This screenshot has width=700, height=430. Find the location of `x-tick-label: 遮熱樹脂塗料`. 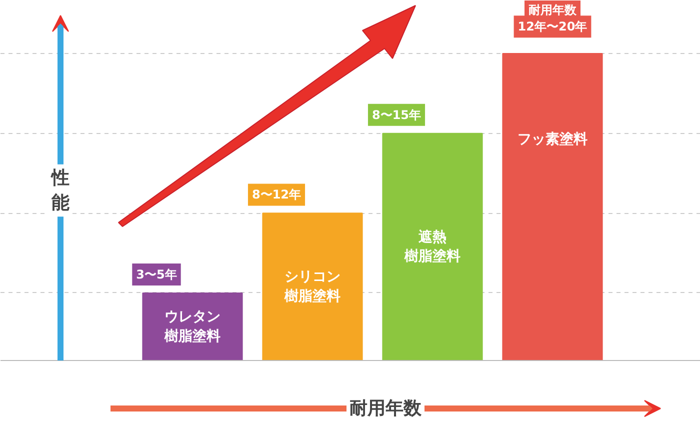

x-tick-label: 遮熱樹脂塗料 is located at coordinates (432, 246).